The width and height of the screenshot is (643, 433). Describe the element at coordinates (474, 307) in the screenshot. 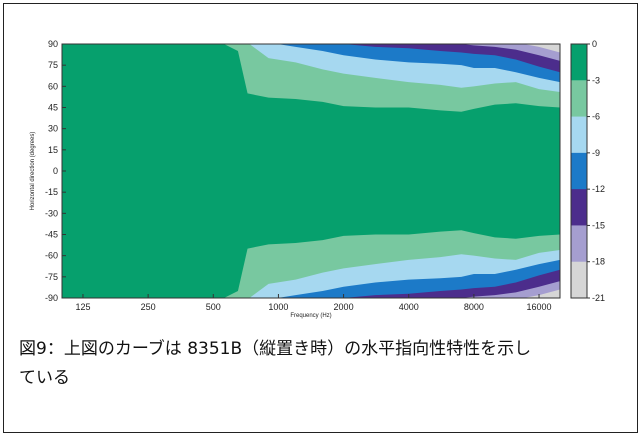

I see `x-tick-label: 8000` at that location.